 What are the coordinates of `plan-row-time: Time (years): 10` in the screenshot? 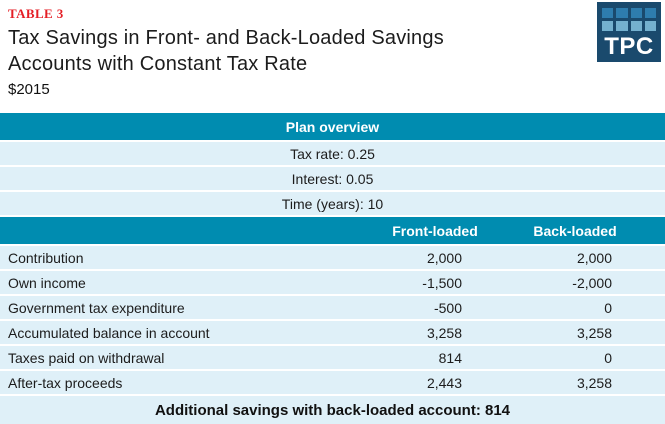 It's located at (332, 204).